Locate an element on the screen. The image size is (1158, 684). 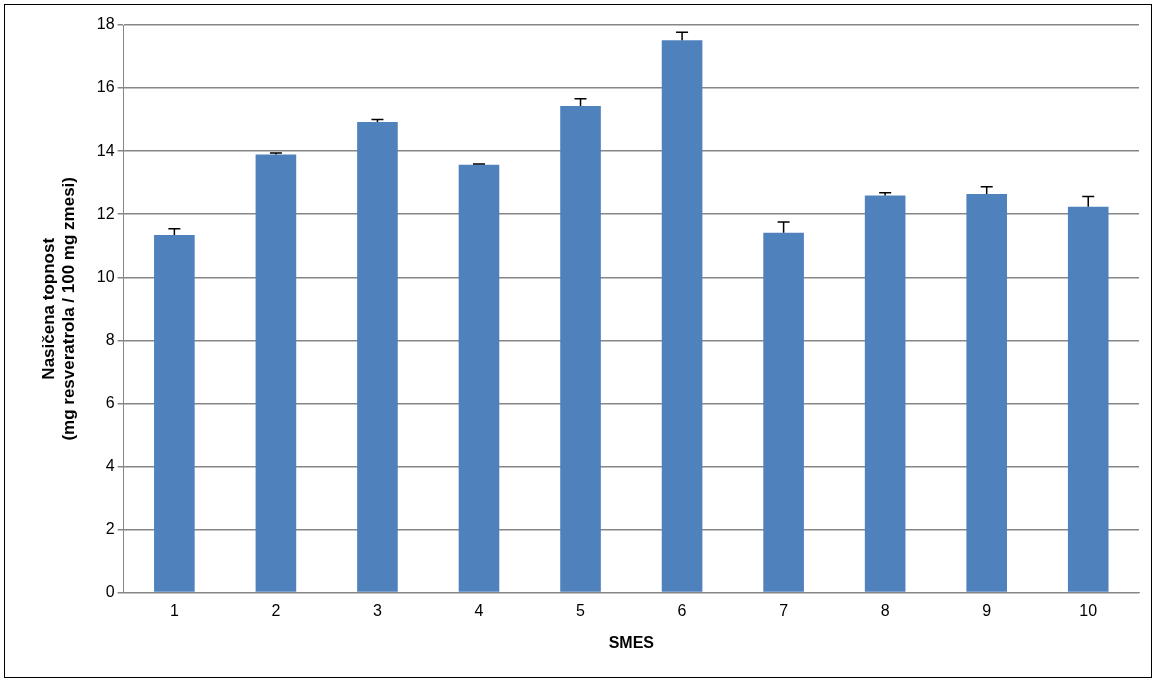
x-tick-label: 5 is located at coordinates (581, 610).